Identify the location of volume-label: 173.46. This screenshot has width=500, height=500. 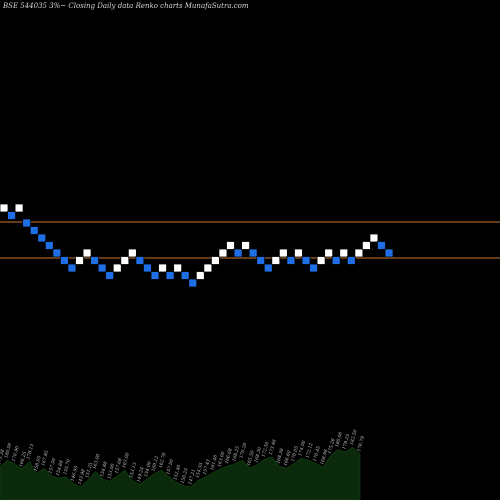
(273, 447).